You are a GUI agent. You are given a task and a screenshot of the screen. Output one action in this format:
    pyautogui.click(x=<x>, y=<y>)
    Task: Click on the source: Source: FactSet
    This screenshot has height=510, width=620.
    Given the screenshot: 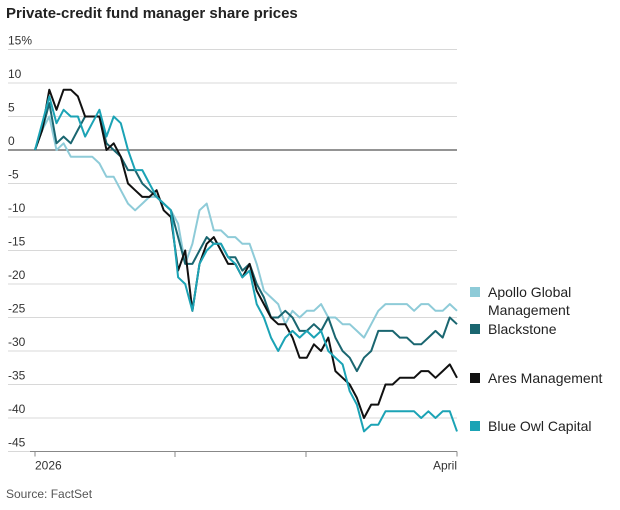 What is the action you would take?
    pyautogui.click(x=49, y=494)
    